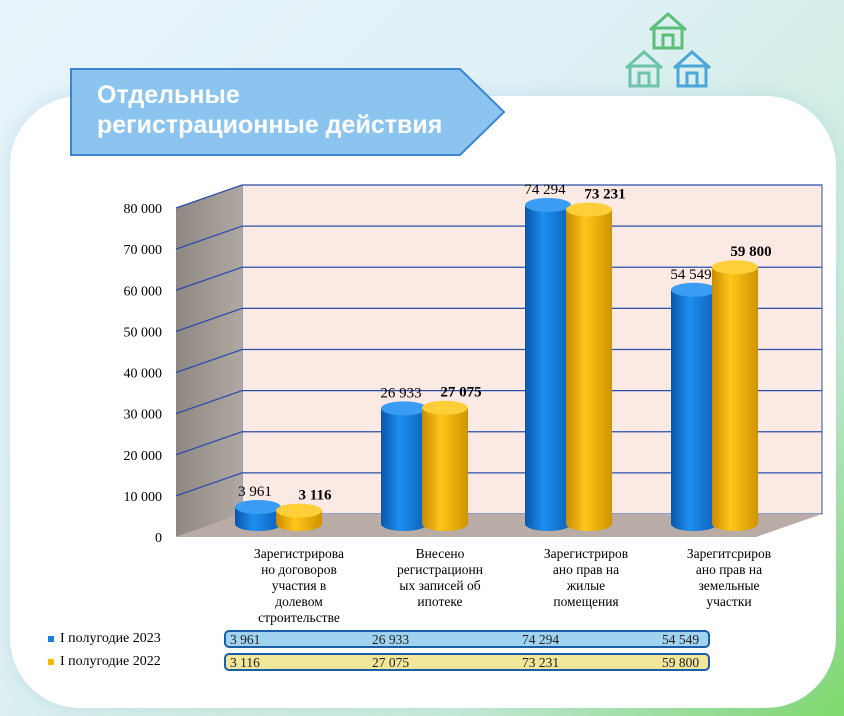  I want to click on chart-floor, so click(499, 525).